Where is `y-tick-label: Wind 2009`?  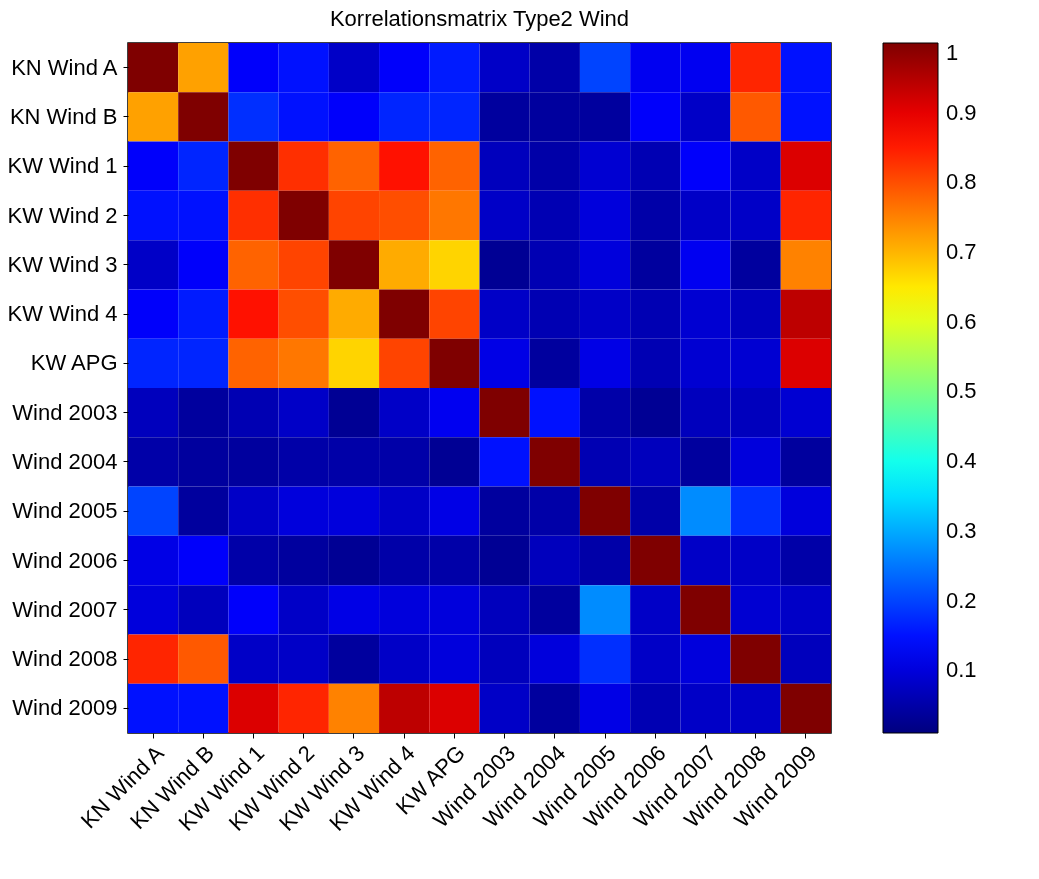 y-tick-label: Wind 2009 is located at coordinates (65, 708).